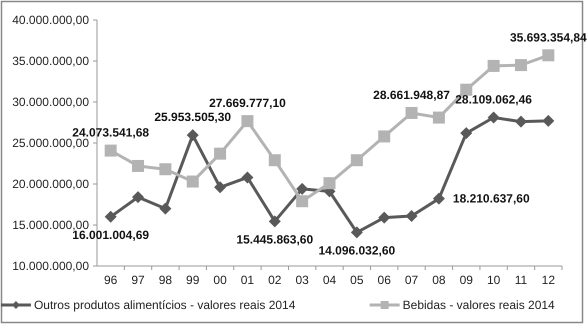 Image resolution: width=587 pixels, height=332 pixels. I want to click on y-tick-label: 20.000.000,00, so click(51, 184).